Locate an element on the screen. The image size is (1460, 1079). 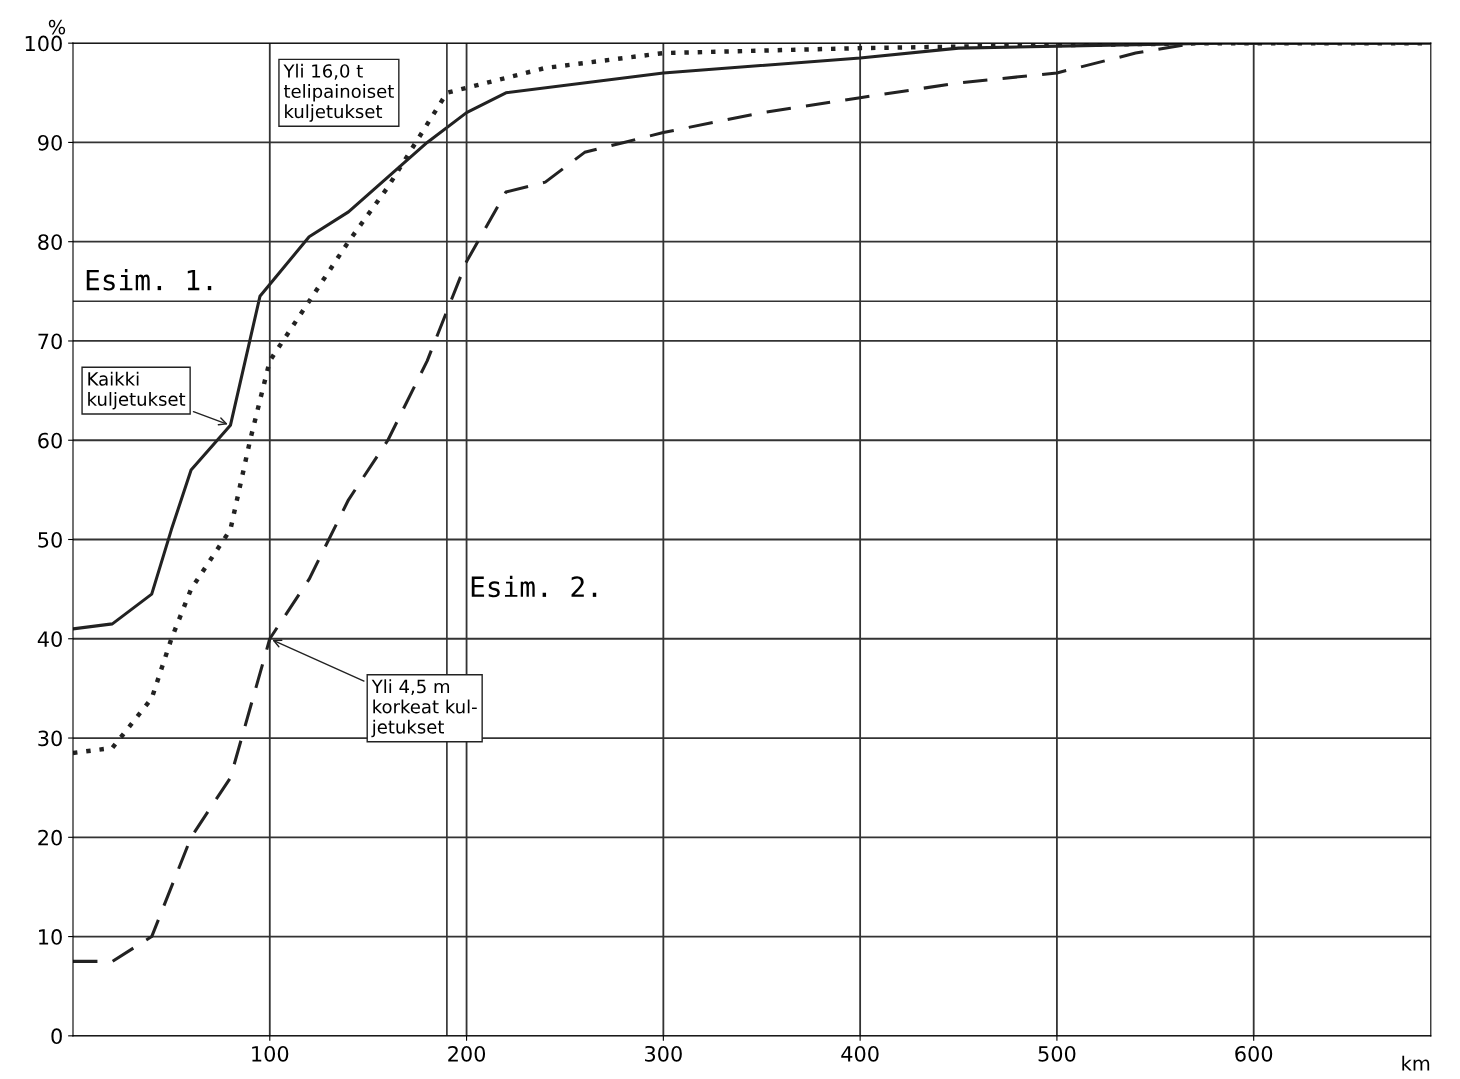
x-tick-label: 200 is located at coordinates (467, 1053).